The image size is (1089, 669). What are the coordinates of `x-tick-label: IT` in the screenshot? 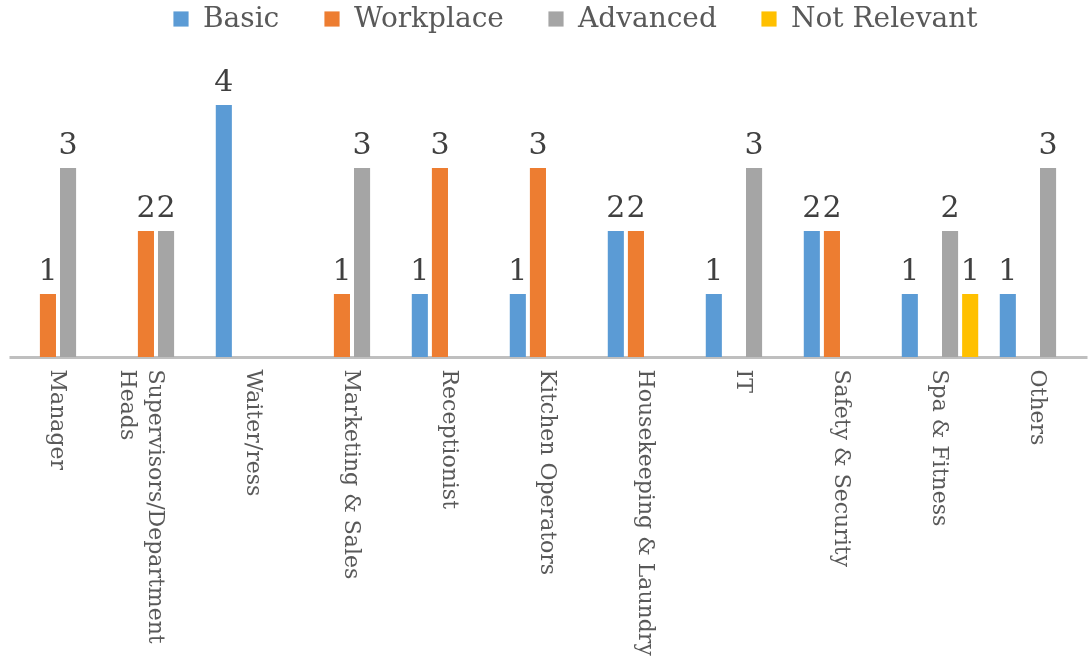 It's located at (744, 381).